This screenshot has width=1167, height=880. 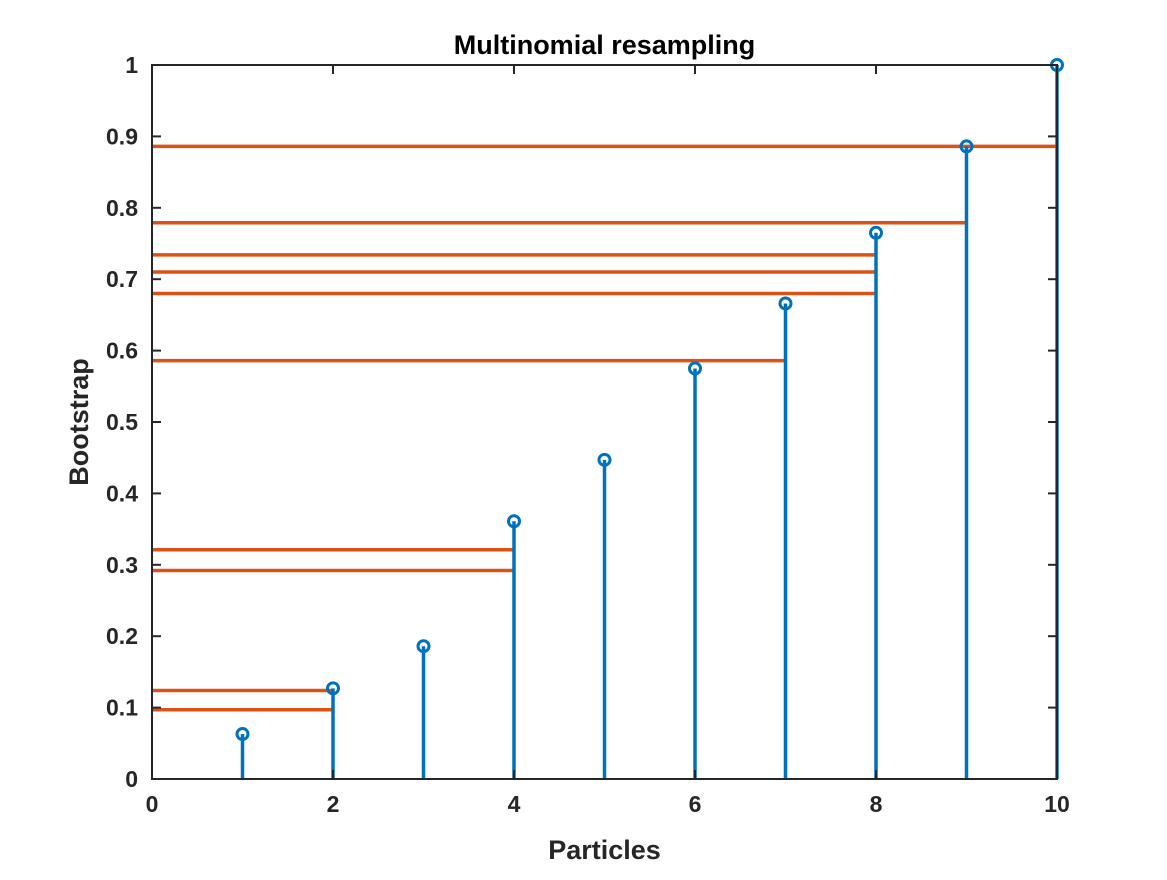 What do you see at coordinates (514, 804) in the screenshot?
I see `x-tick-label: 4` at bounding box center [514, 804].